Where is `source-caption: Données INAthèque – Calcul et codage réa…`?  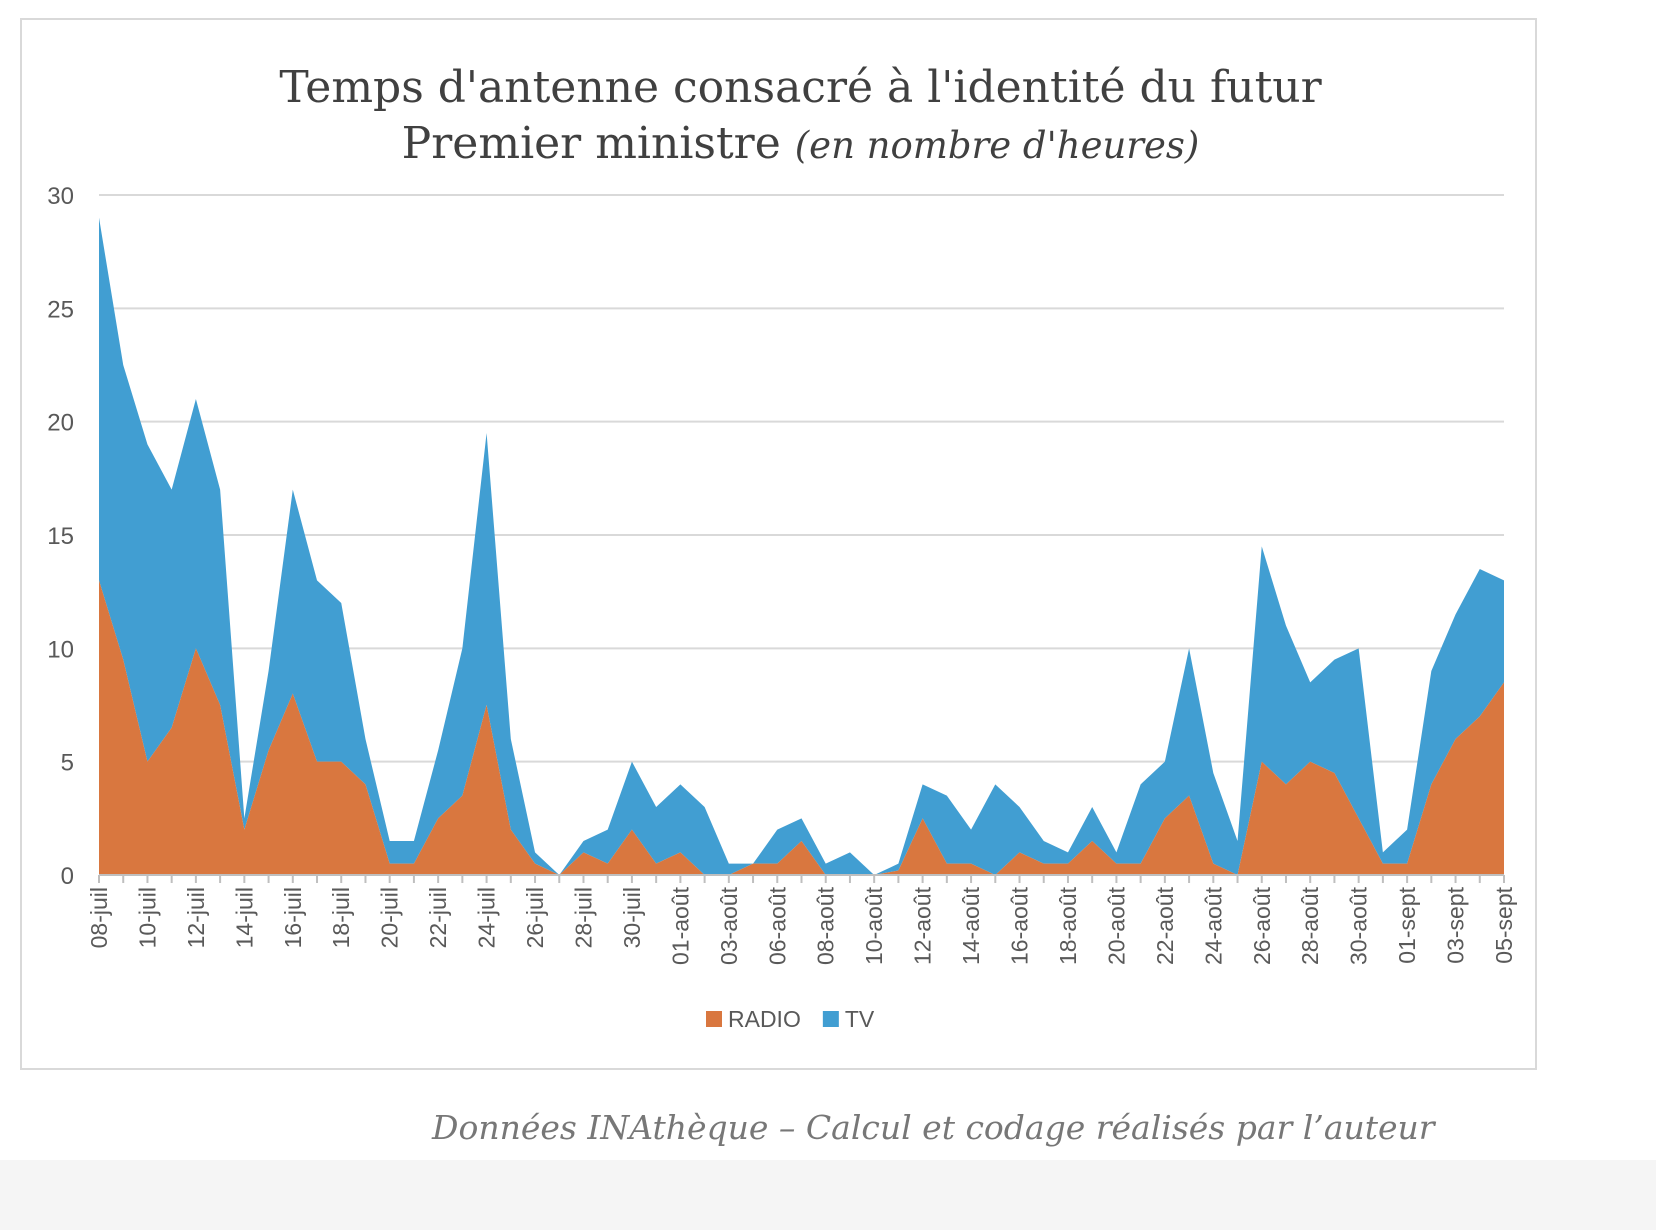 source-caption: Données INAthèque – Calcul et codage réa… is located at coordinates (933, 1127).